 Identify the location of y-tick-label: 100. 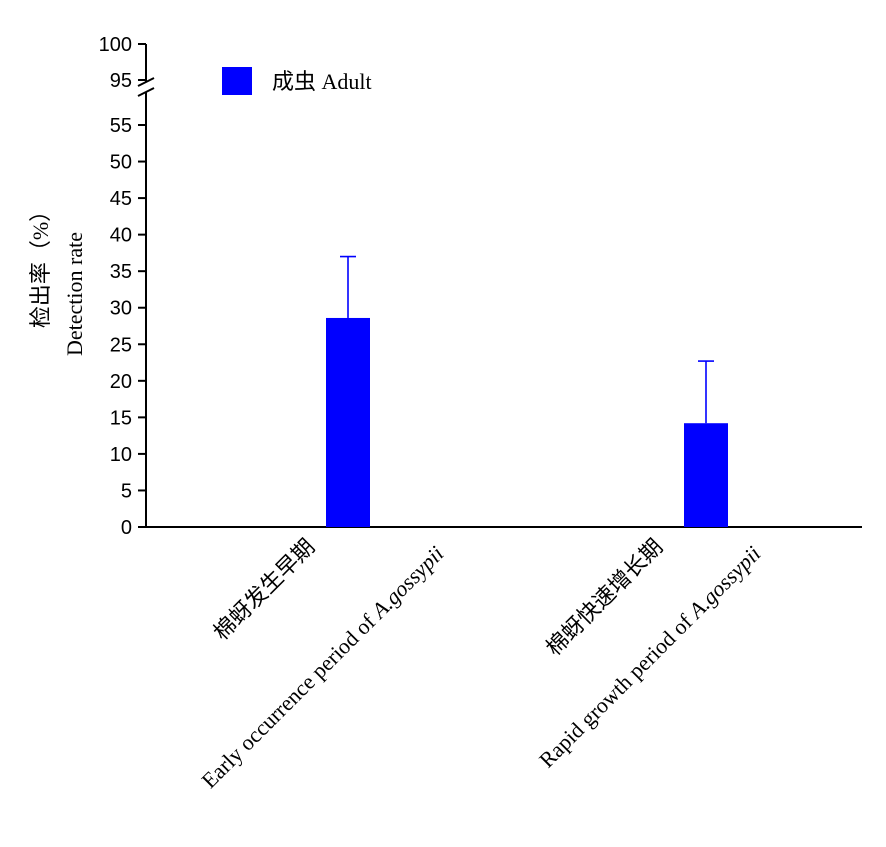
(115, 45).